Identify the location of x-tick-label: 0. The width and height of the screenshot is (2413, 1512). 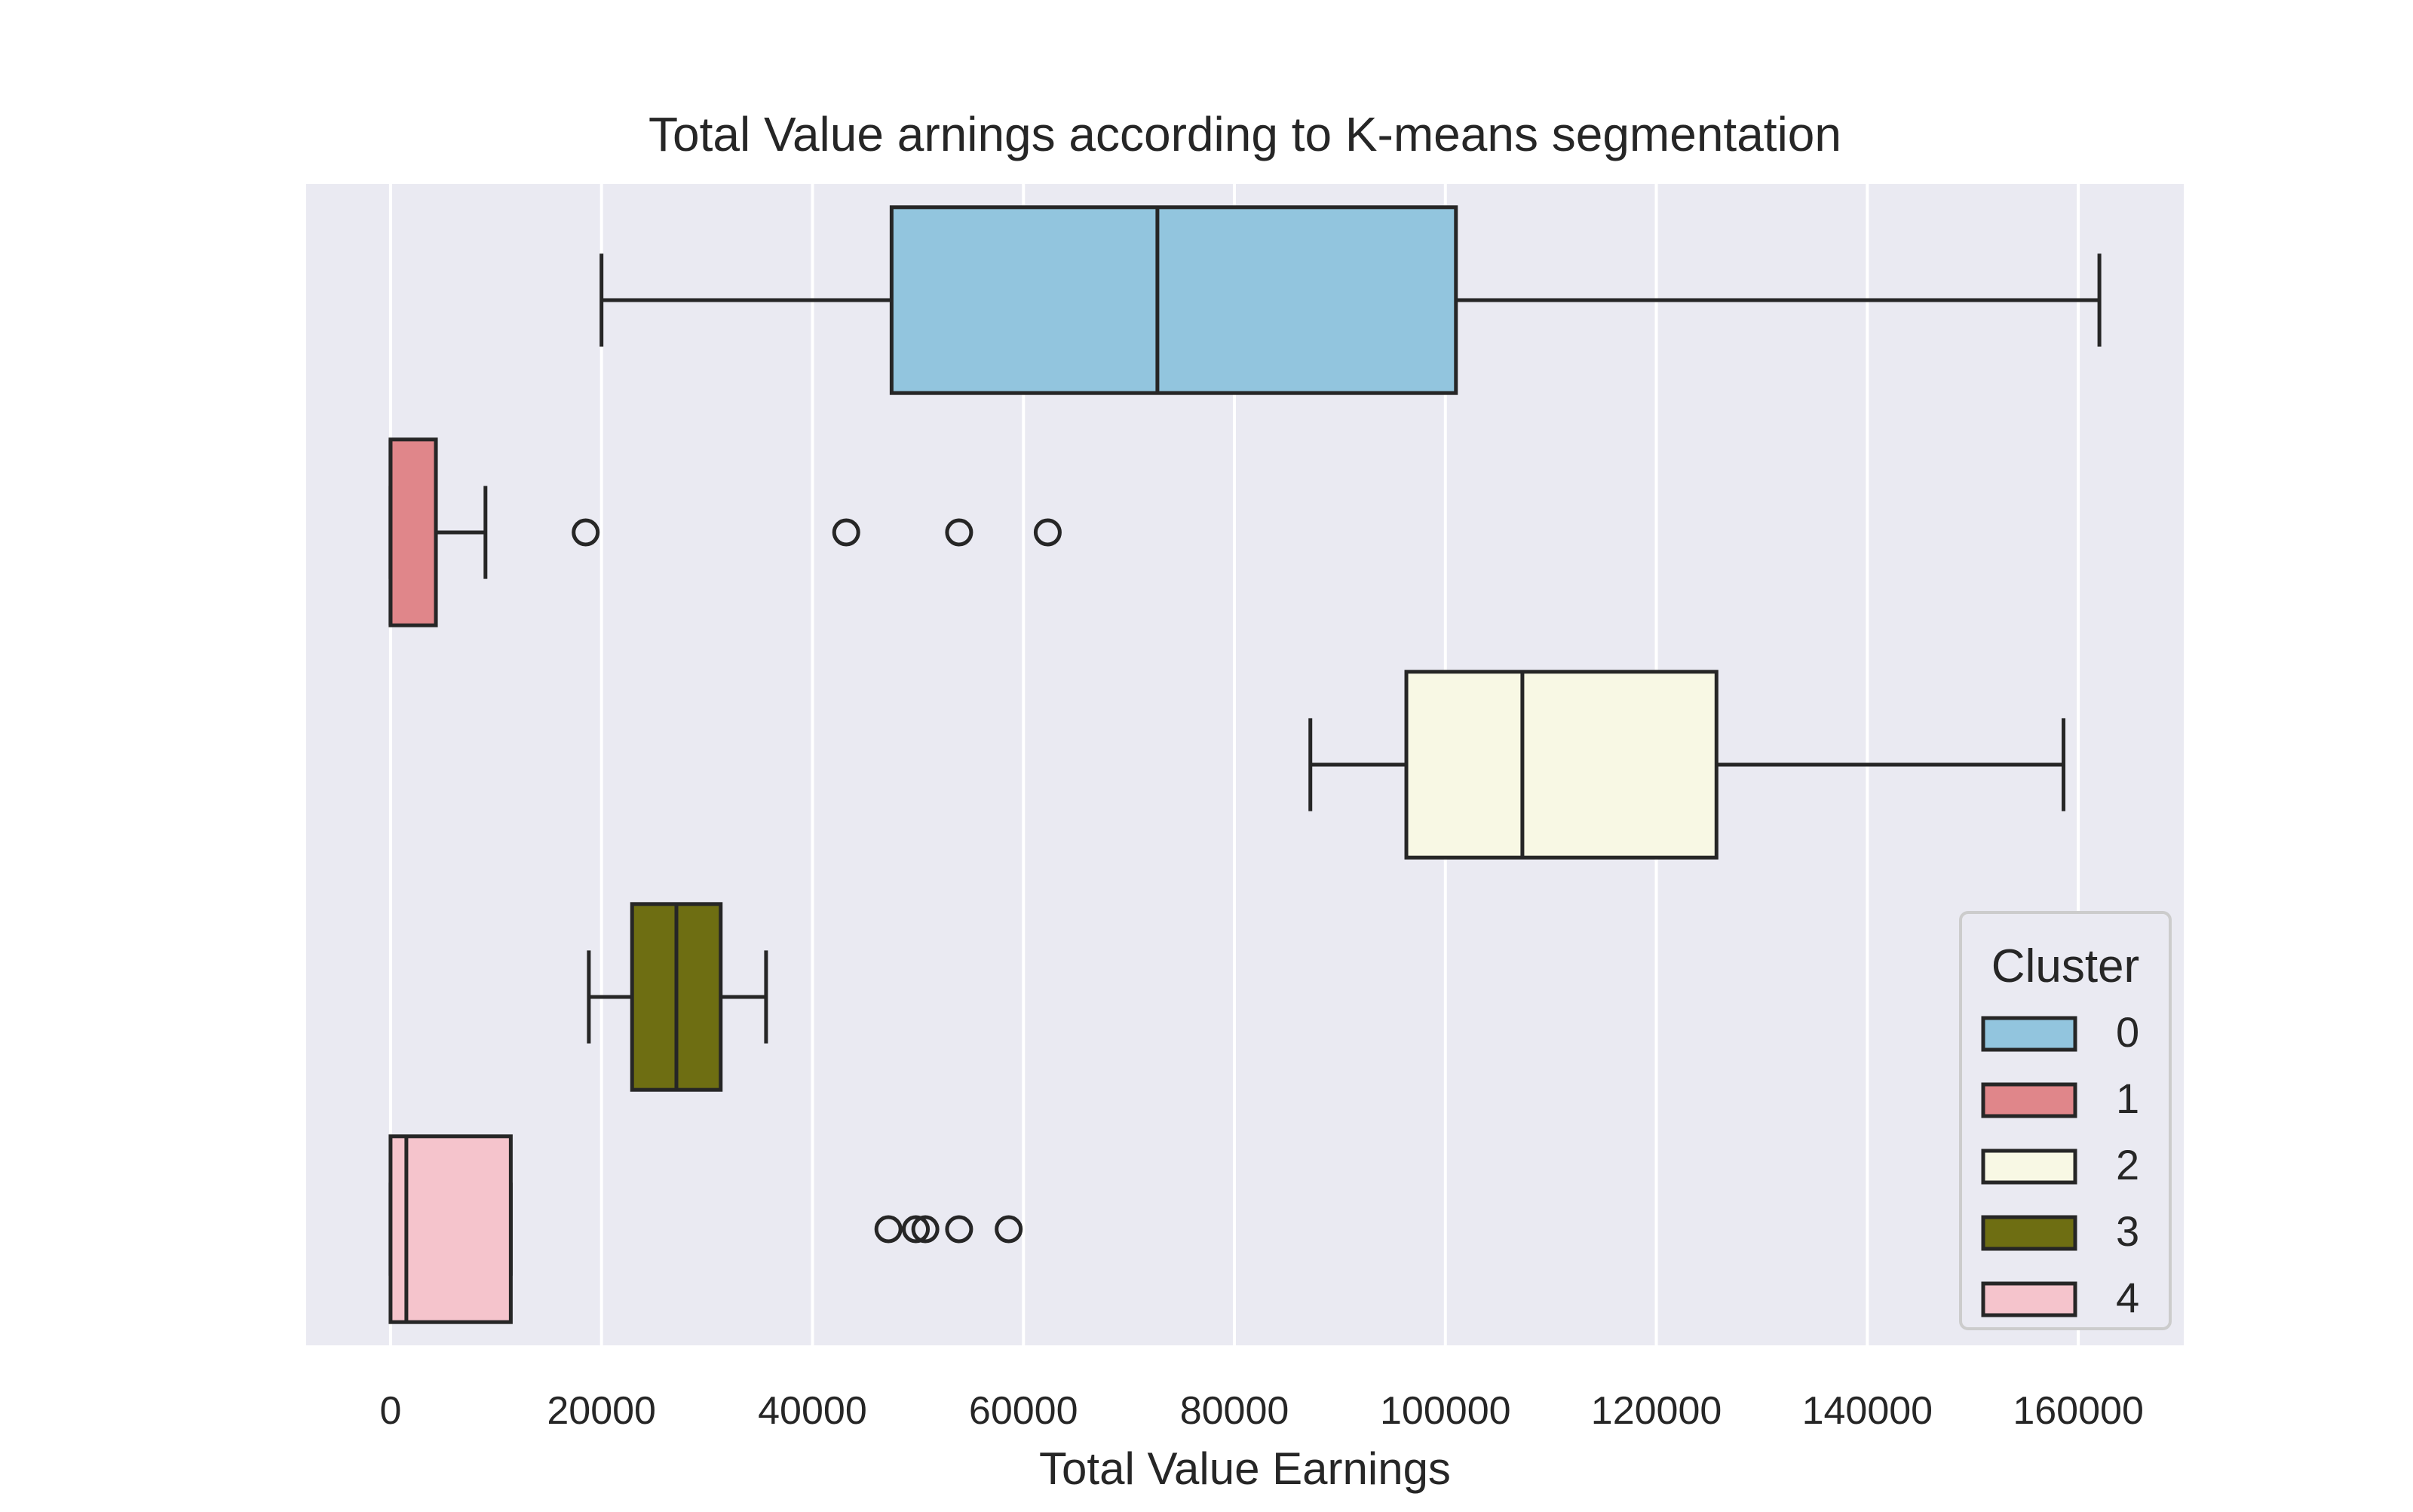
(390, 1411).